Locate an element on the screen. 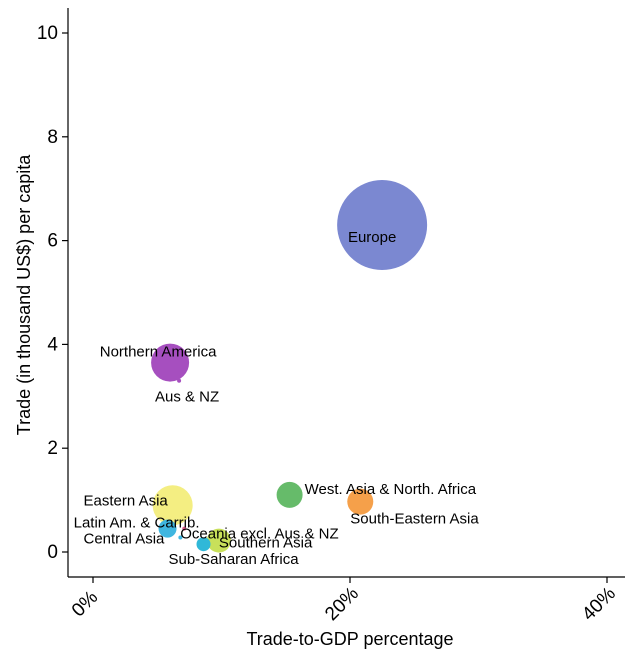  bubble-label: Northern America is located at coordinates (158, 352).